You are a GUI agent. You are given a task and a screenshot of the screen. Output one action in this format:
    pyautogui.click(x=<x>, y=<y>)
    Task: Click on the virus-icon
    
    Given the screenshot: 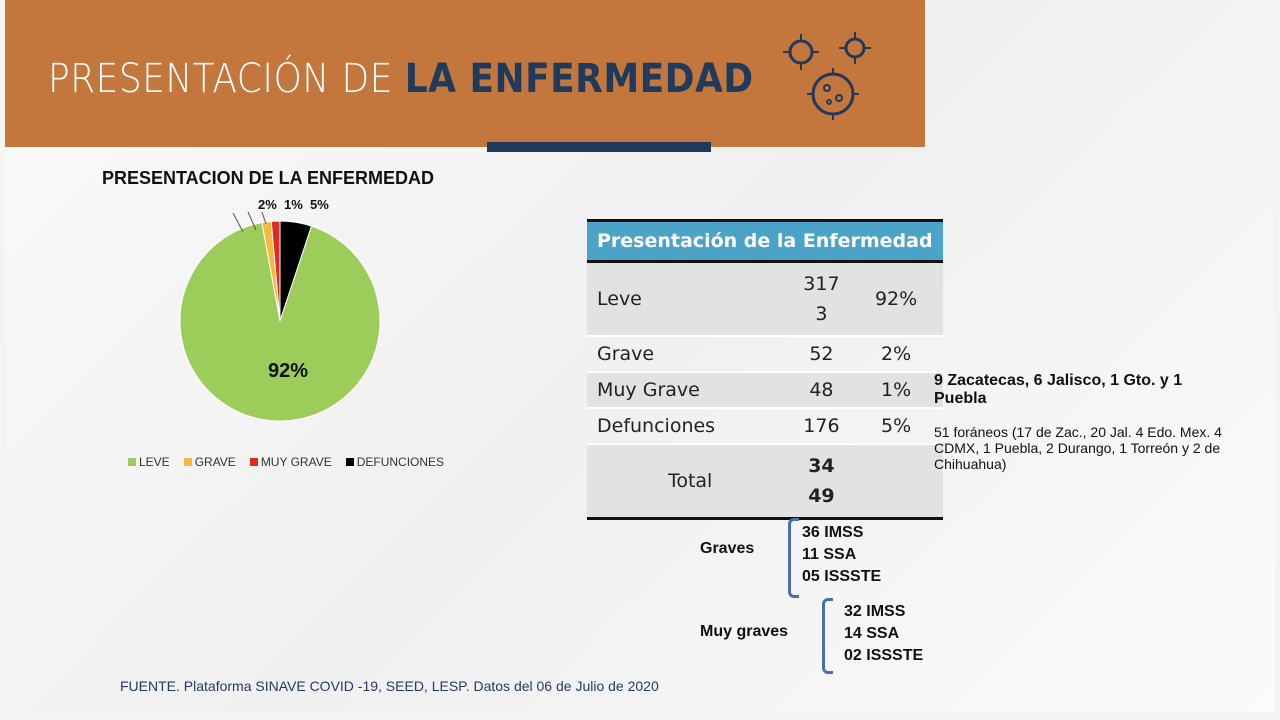 What is the action you would take?
    pyautogui.click(x=827, y=76)
    